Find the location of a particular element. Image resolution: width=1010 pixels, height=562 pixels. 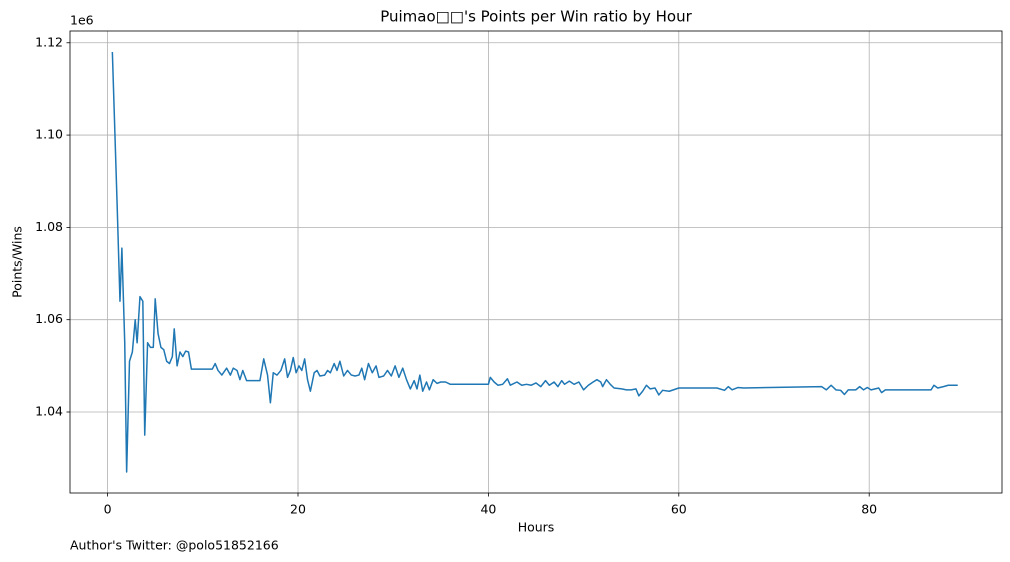

y-offset-text: 1e6 is located at coordinates (82, 20).